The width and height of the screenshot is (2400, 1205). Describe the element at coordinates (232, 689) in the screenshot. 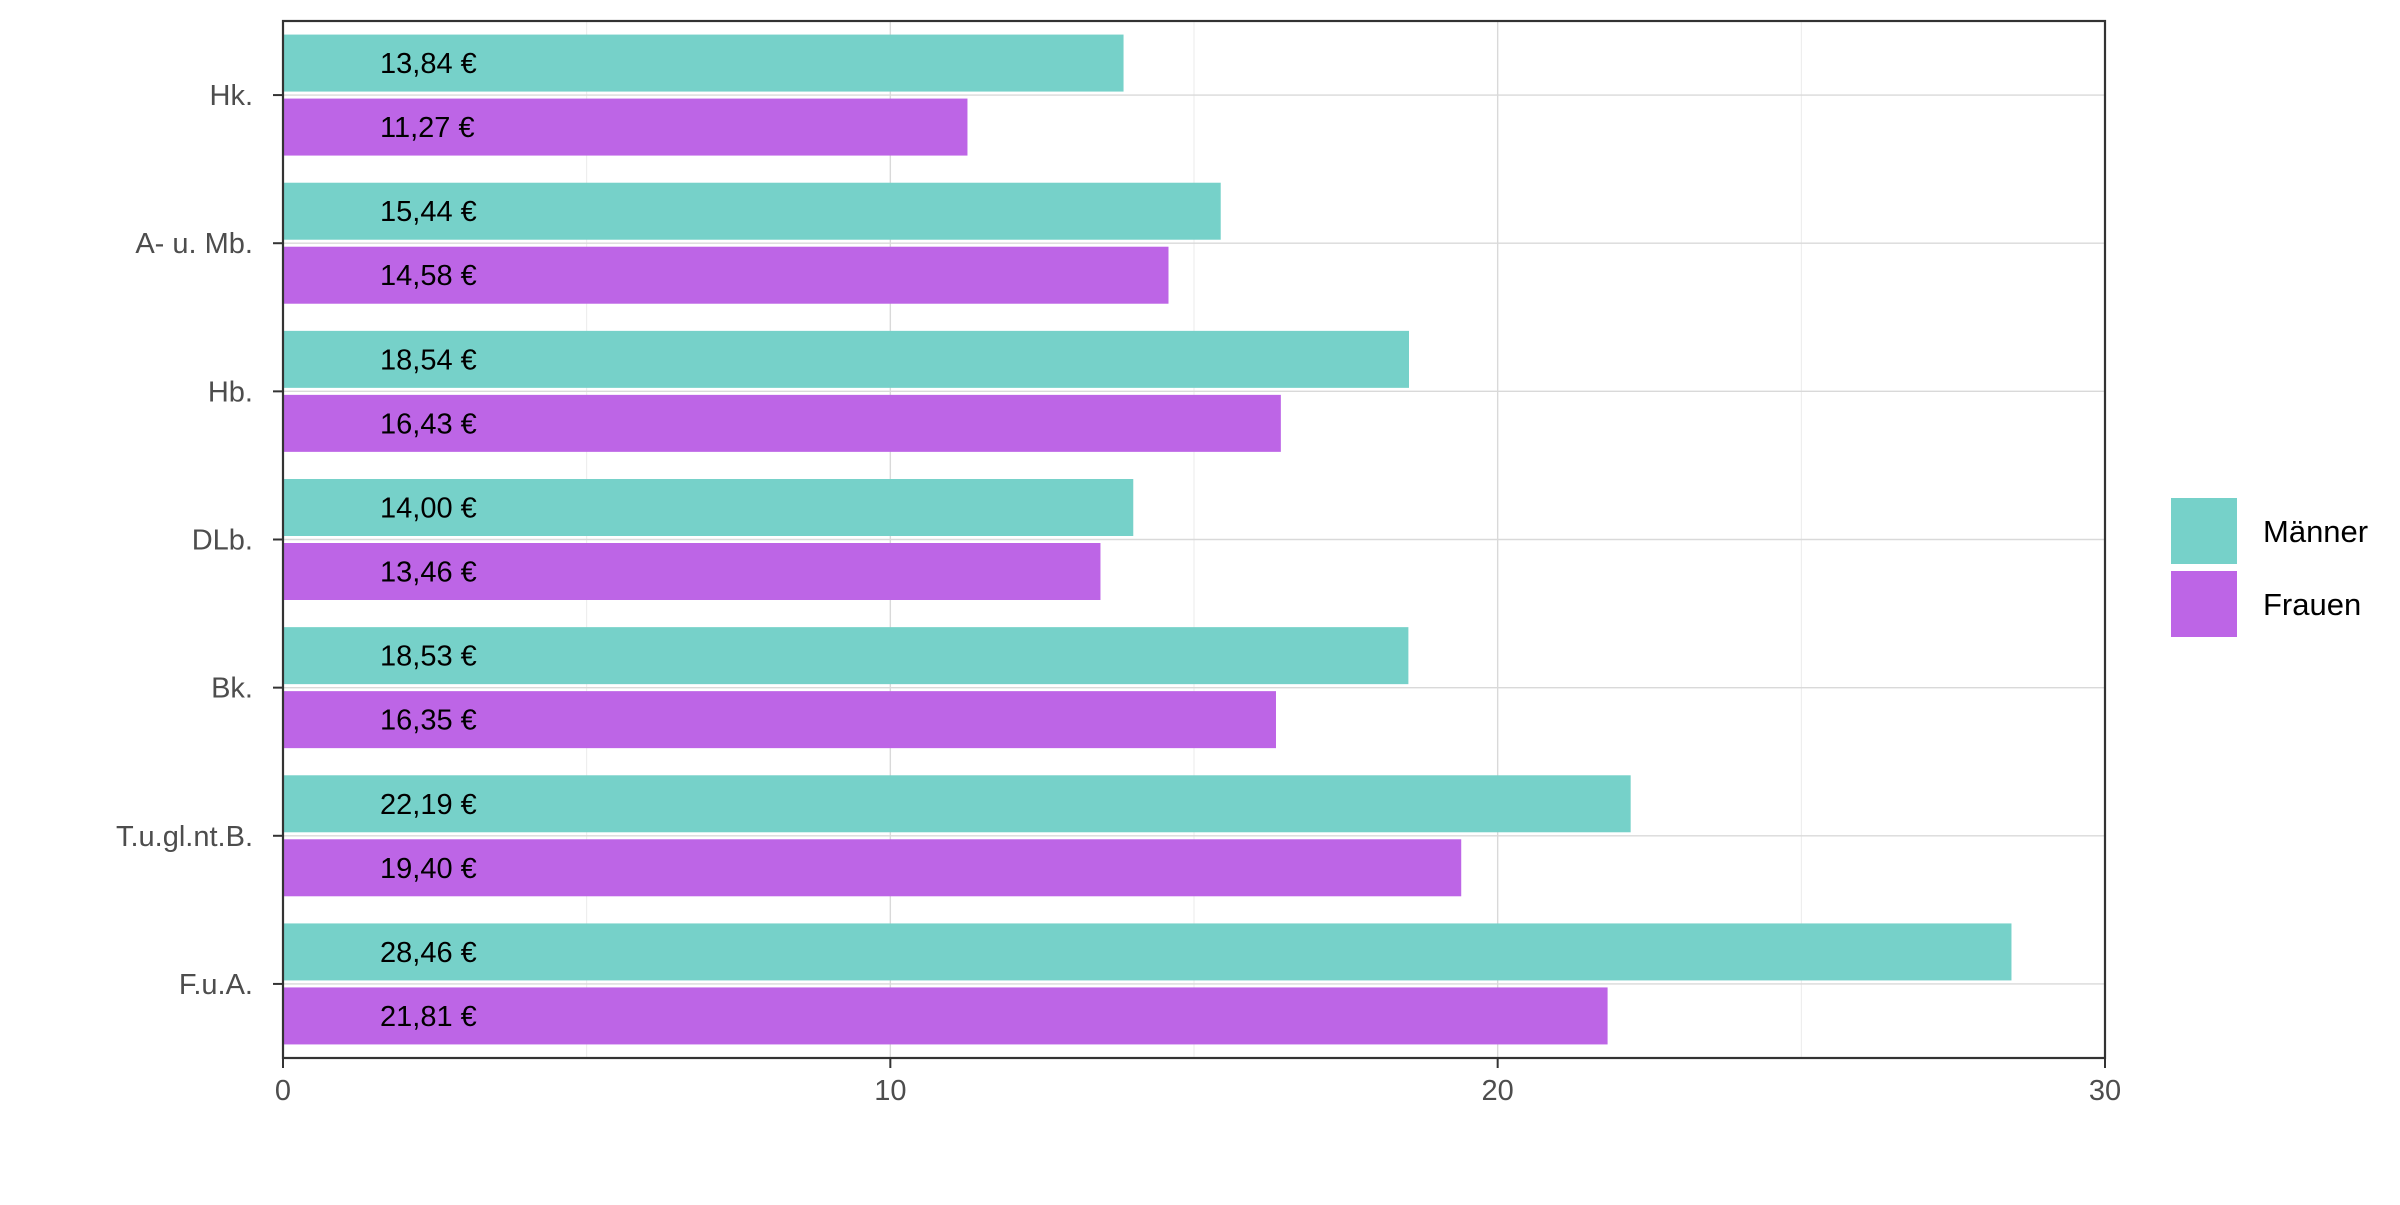

I see `y-axis-category-label: Bk.` at that location.